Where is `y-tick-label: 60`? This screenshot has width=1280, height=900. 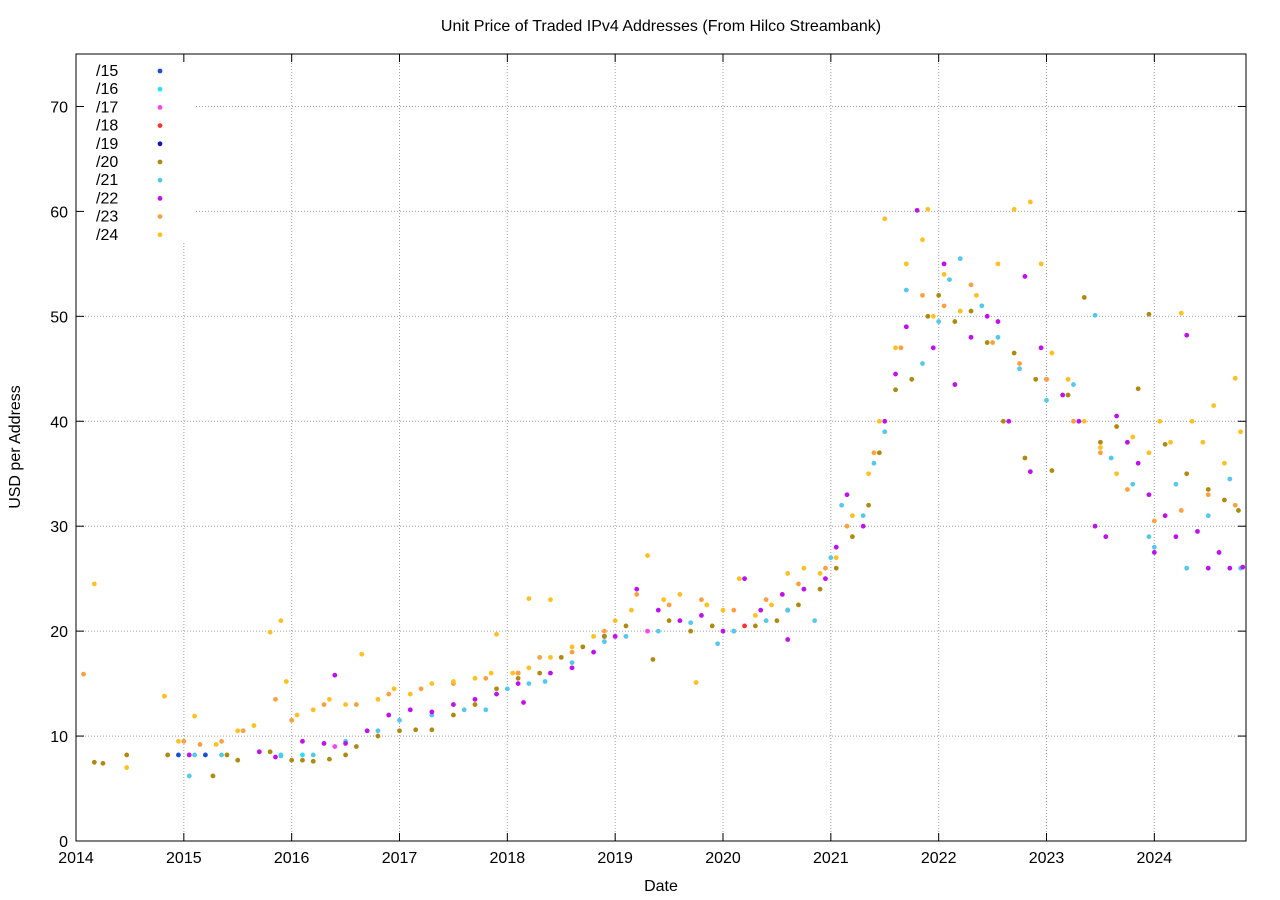 y-tick-label: 60 is located at coordinates (59, 212).